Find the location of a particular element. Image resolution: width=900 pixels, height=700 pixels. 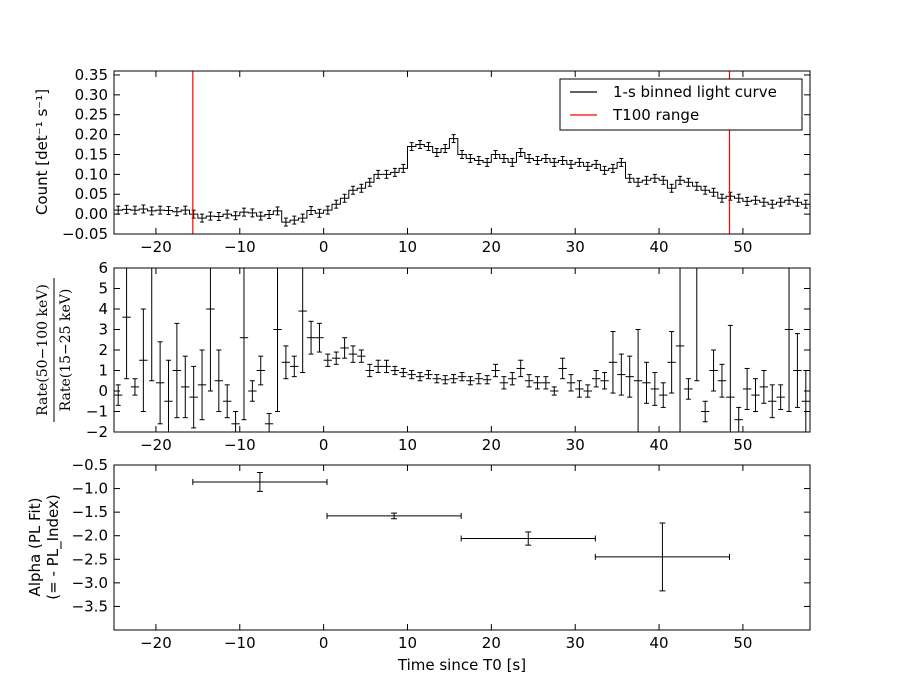

y-tick-label: −1.0 is located at coordinates (90, 489).